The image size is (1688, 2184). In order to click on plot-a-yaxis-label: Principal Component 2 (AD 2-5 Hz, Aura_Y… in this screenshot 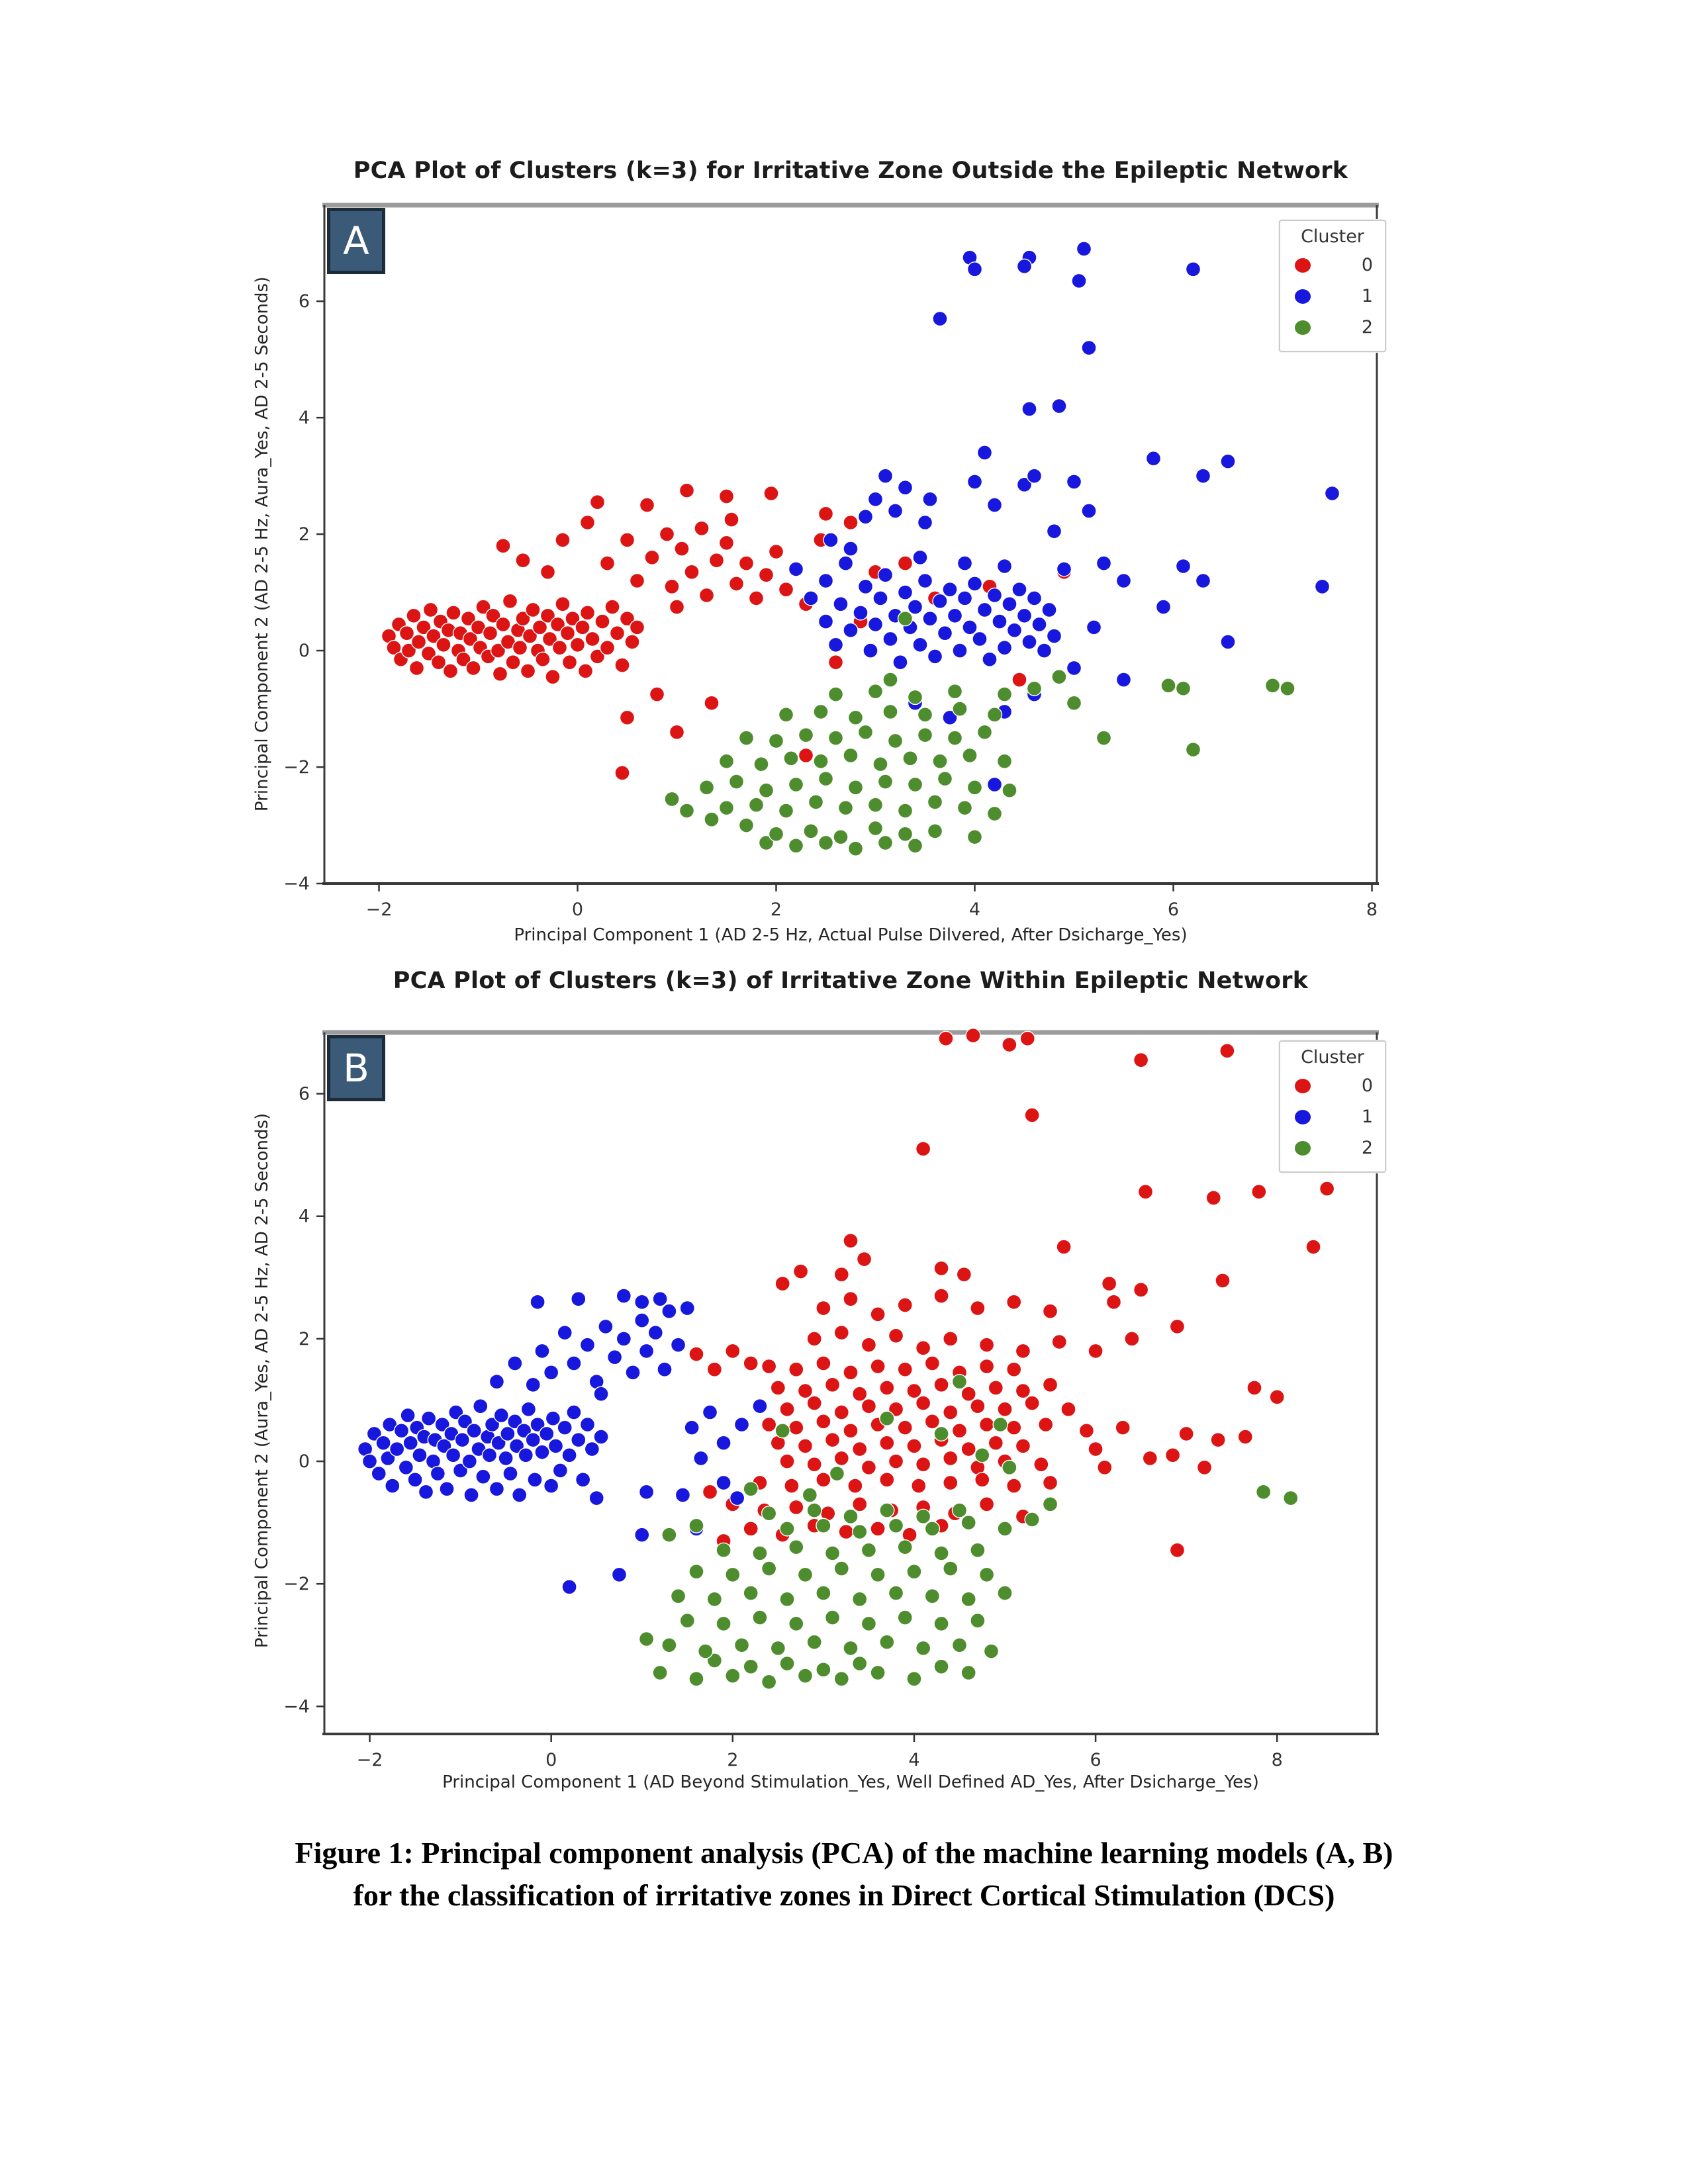, I will do `click(262, 544)`.